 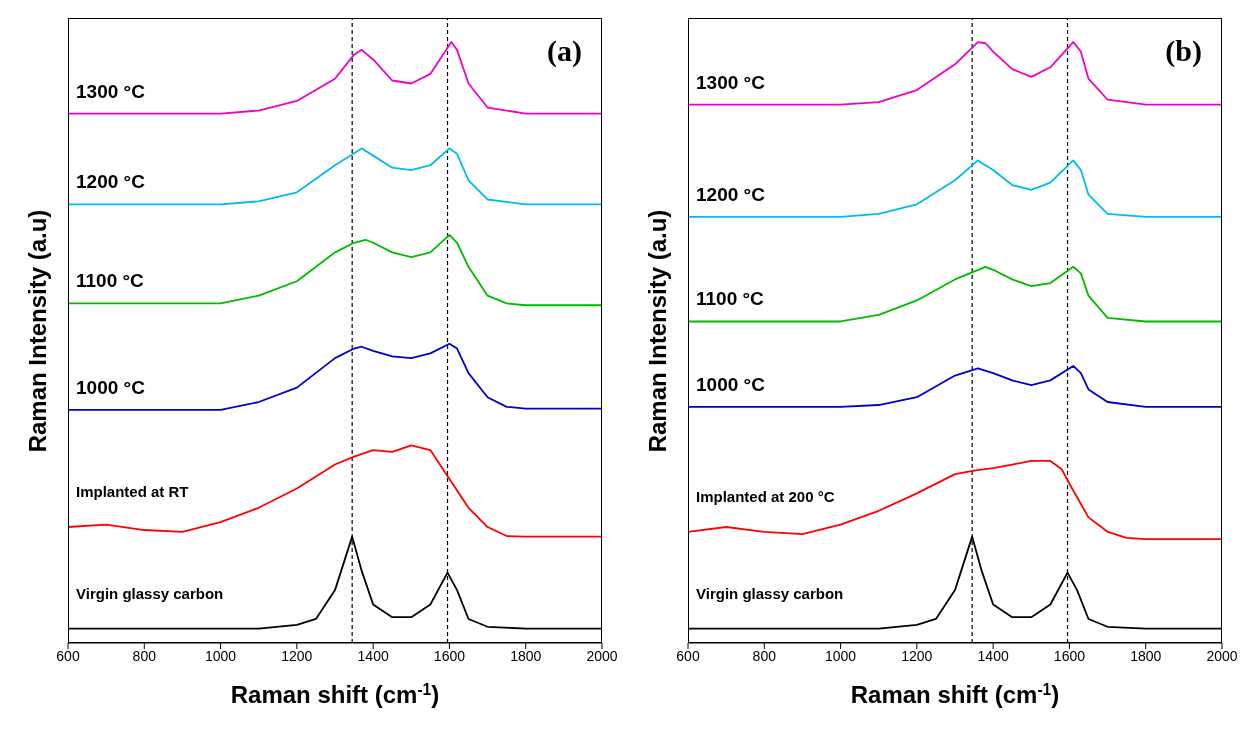 I want to click on annotation: (a), so click(x=564, y=51).